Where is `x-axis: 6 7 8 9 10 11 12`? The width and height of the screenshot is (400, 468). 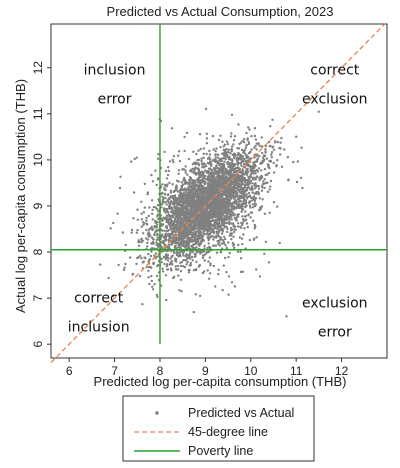 x-axis: 6 7 8 9 10 11 12 is located at coordinates (207, 368).